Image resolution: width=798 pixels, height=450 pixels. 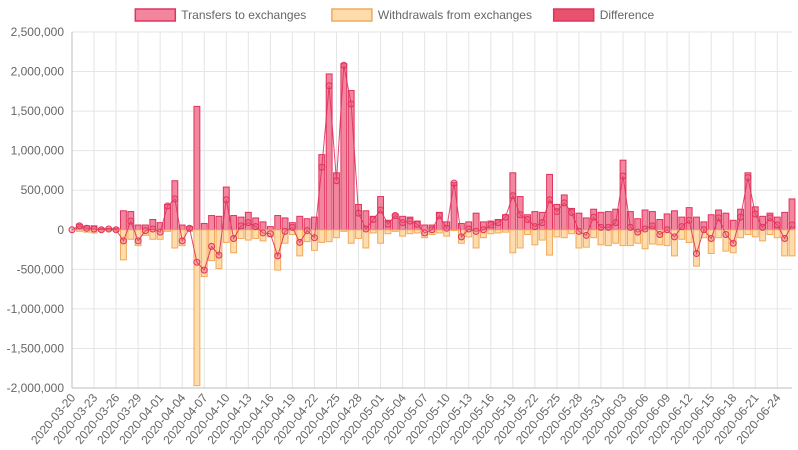 I want to click on y-tick-label: -500,000, so click(x=41, y=269).